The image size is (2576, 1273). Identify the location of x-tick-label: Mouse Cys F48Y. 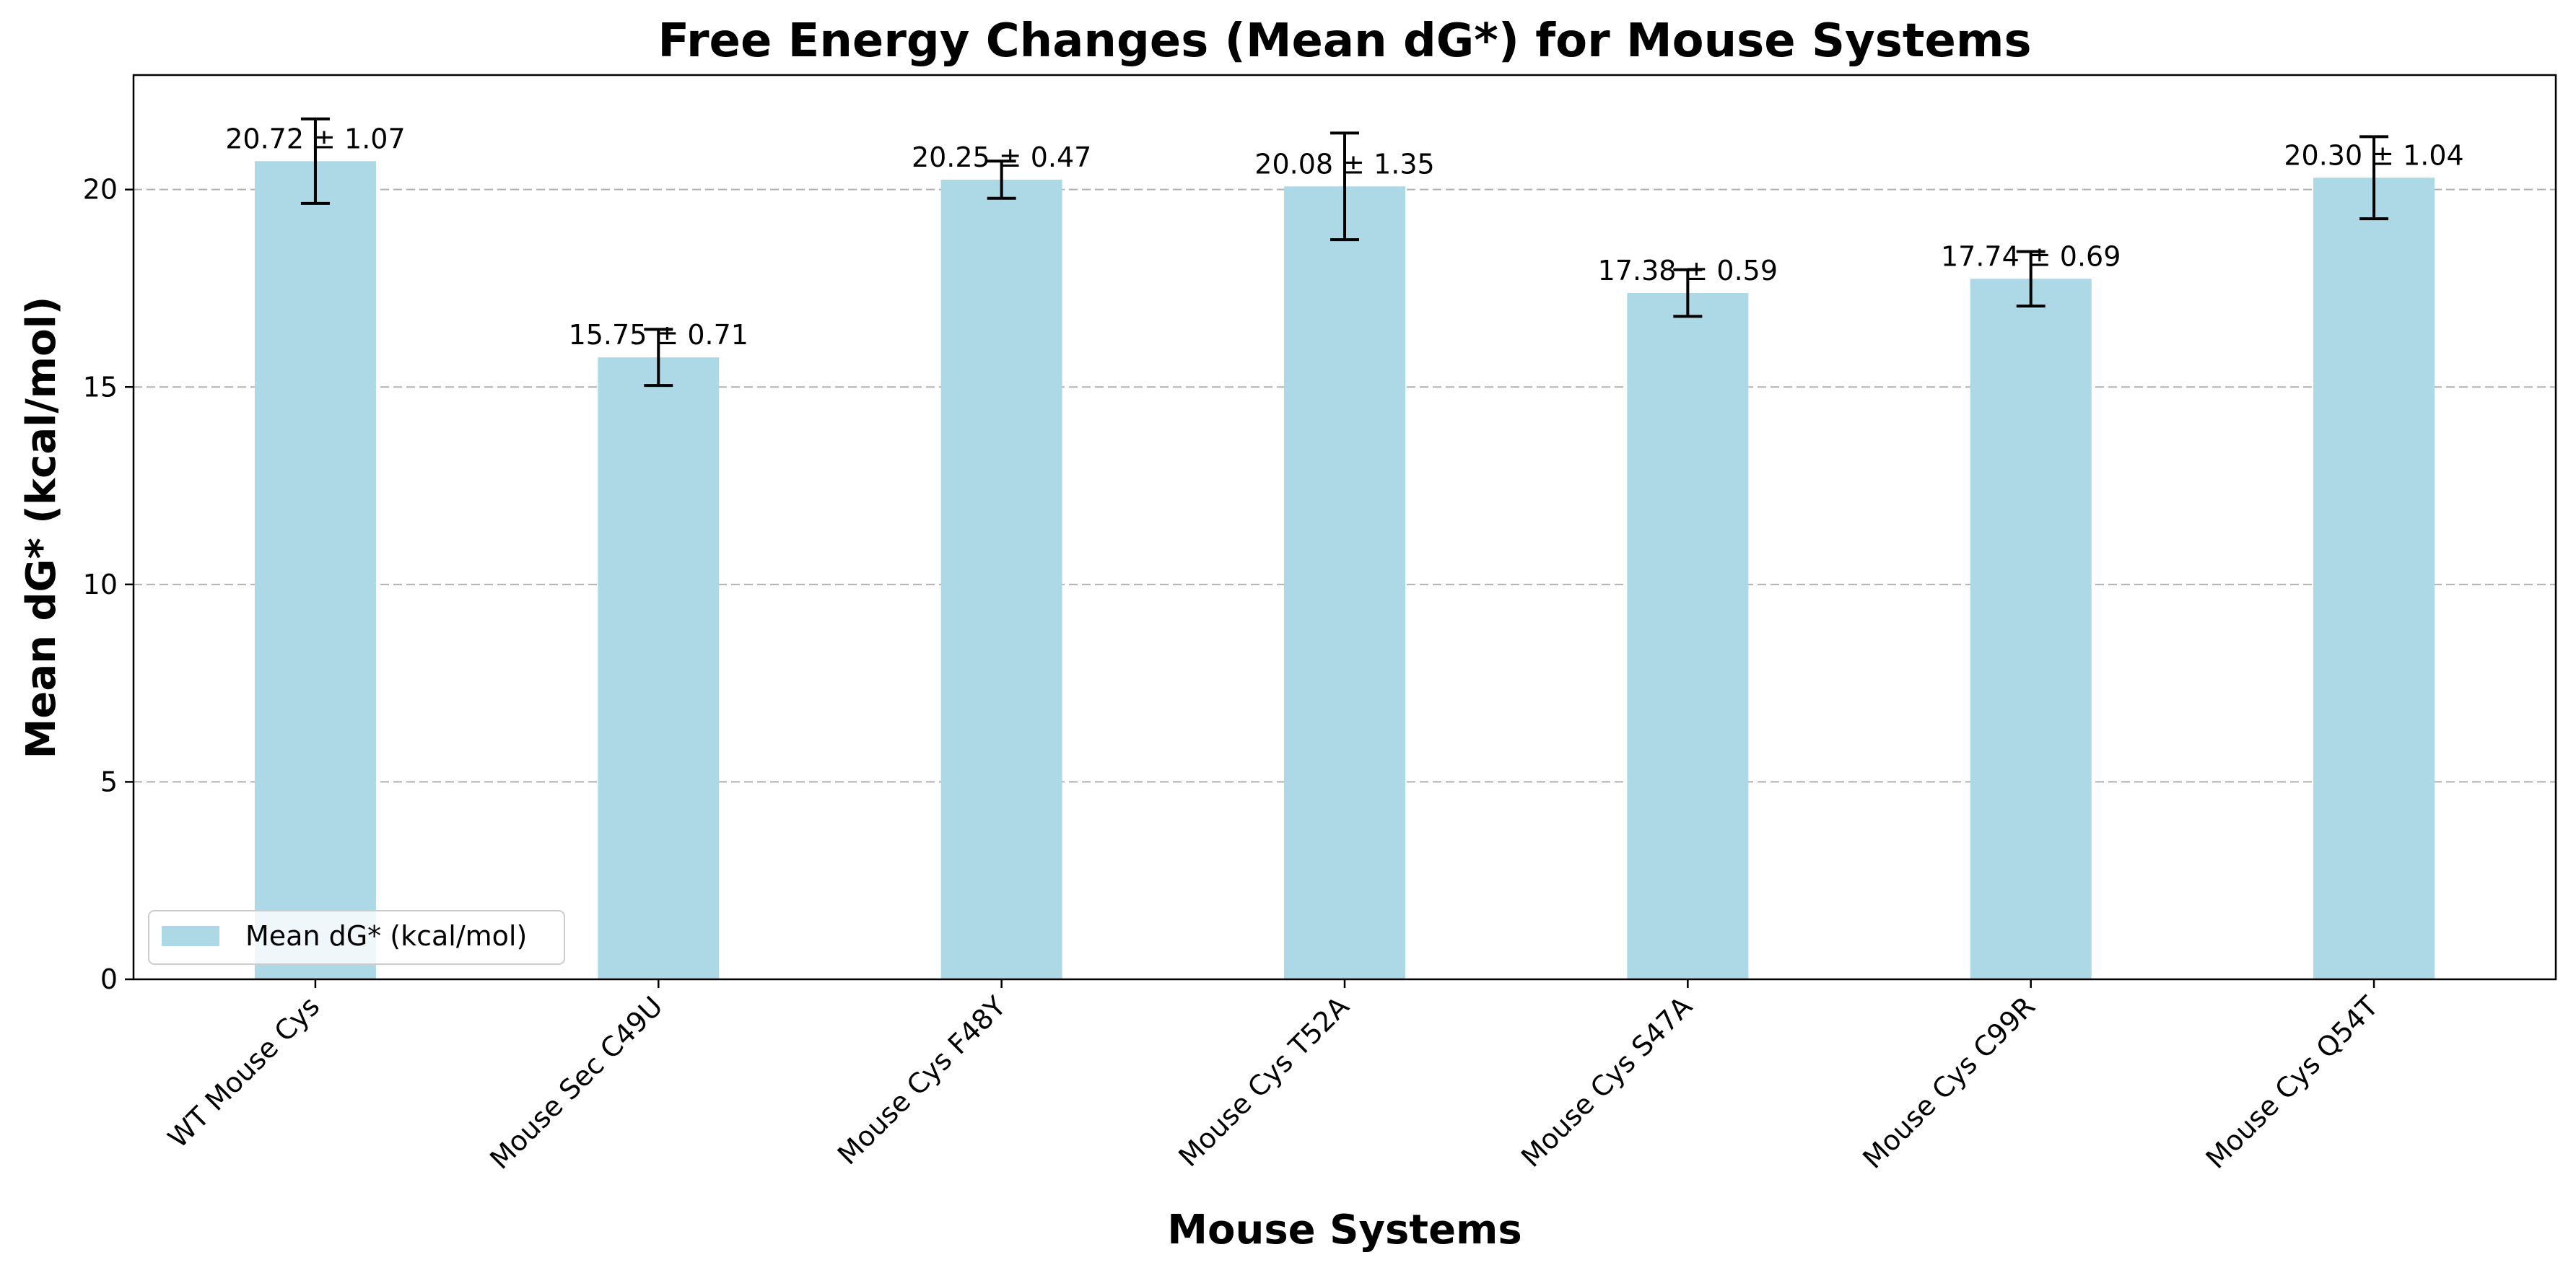
(922, 1080).